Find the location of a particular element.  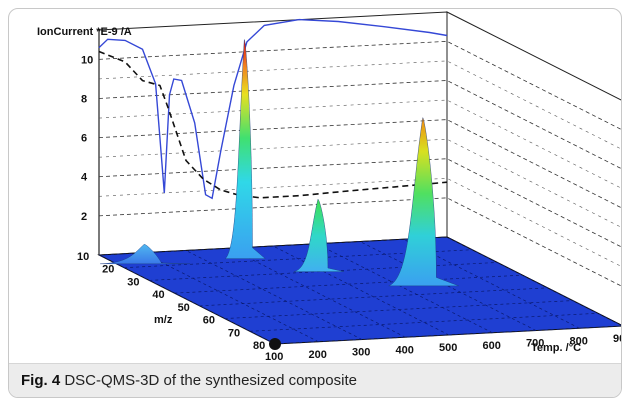

y-tick-label: 20 is located at coordinates (108, 270).